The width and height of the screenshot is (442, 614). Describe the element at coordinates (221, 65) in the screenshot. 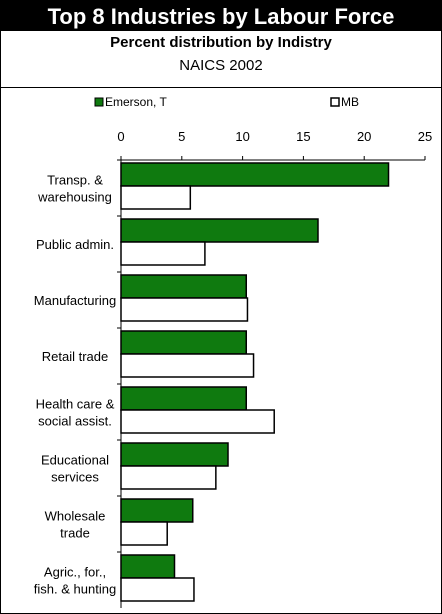

I see `chart-subtitle-2: NAICS 2002` at that location.